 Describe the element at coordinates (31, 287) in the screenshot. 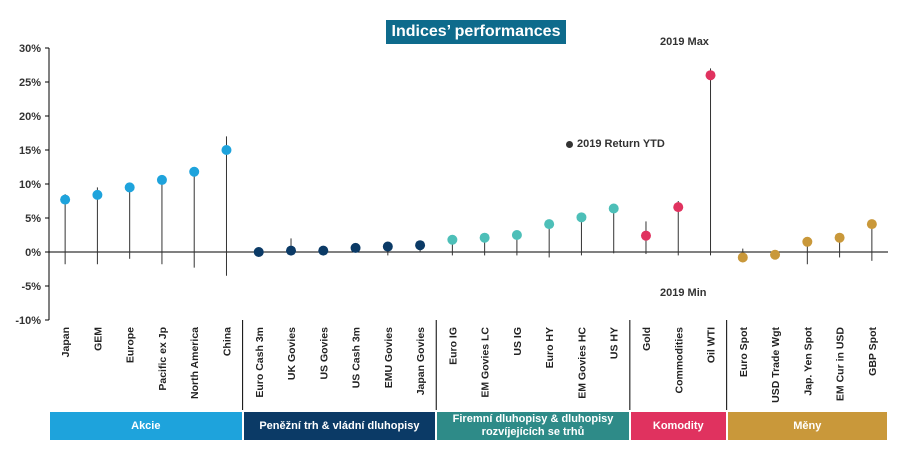

I see `y-tick-label: -5%` at that location.